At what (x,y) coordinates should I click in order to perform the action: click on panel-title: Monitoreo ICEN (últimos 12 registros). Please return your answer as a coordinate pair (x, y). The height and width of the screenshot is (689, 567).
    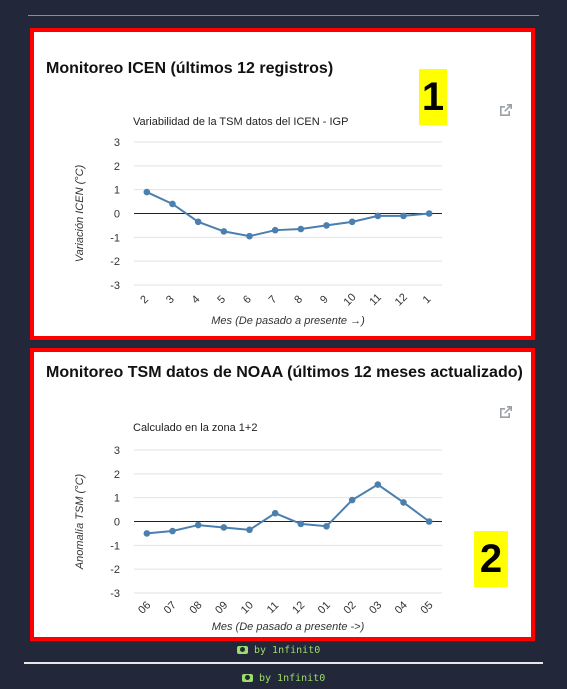
    Looking at the image, I should click on (190, 68).